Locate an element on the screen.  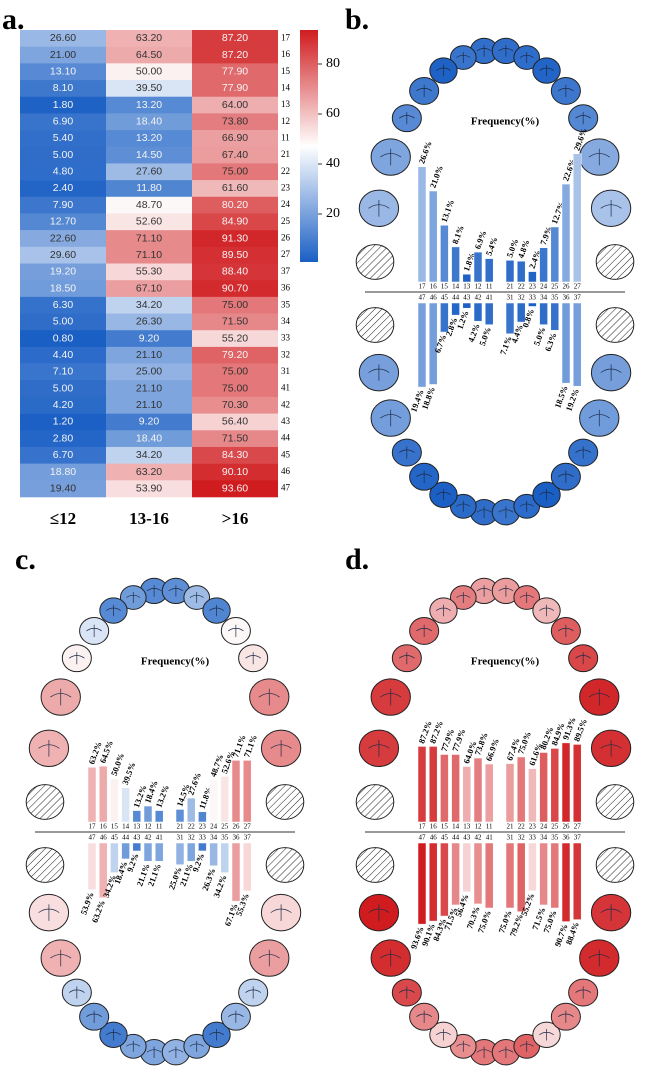
tooth-number: 13 is located at coordinates (467, 827).